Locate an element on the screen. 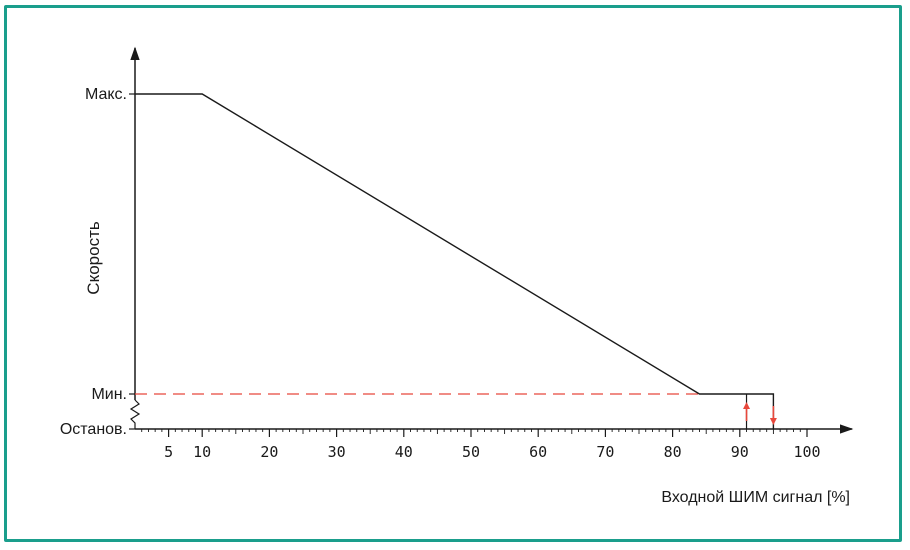 This screenshot has width=910, height=550. x-tick-label: 50 is located at coordinates (471, 452).